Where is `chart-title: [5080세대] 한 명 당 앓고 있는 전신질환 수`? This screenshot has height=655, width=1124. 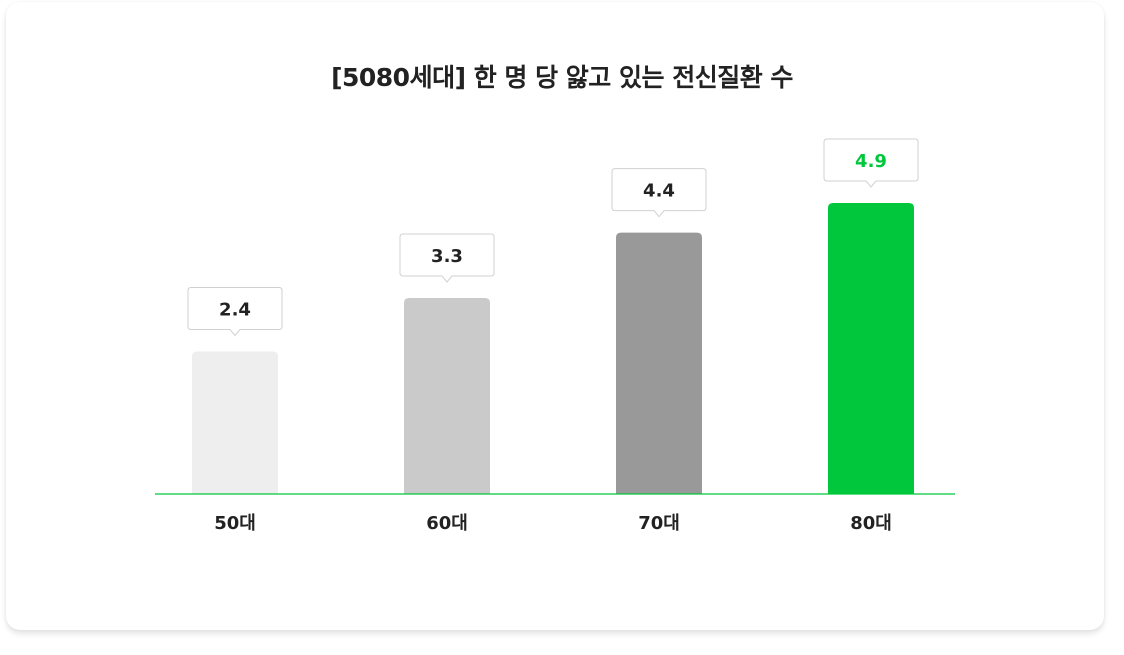
chart-title: [5080세대] 한 명 당 앓고 있는 전신질환 수 is located at coordinates (562, 77).